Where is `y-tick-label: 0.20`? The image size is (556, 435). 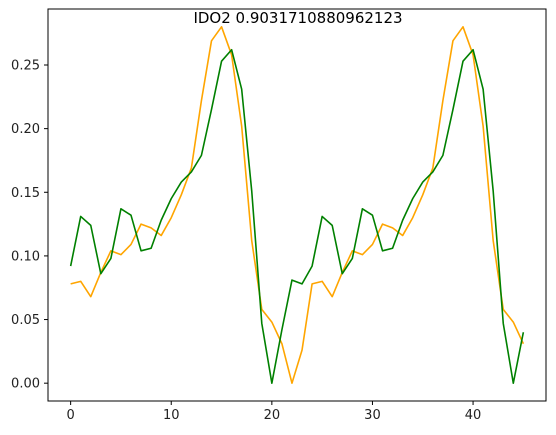
y-tick-label: 0.20 is located at coordinates (25, 129).